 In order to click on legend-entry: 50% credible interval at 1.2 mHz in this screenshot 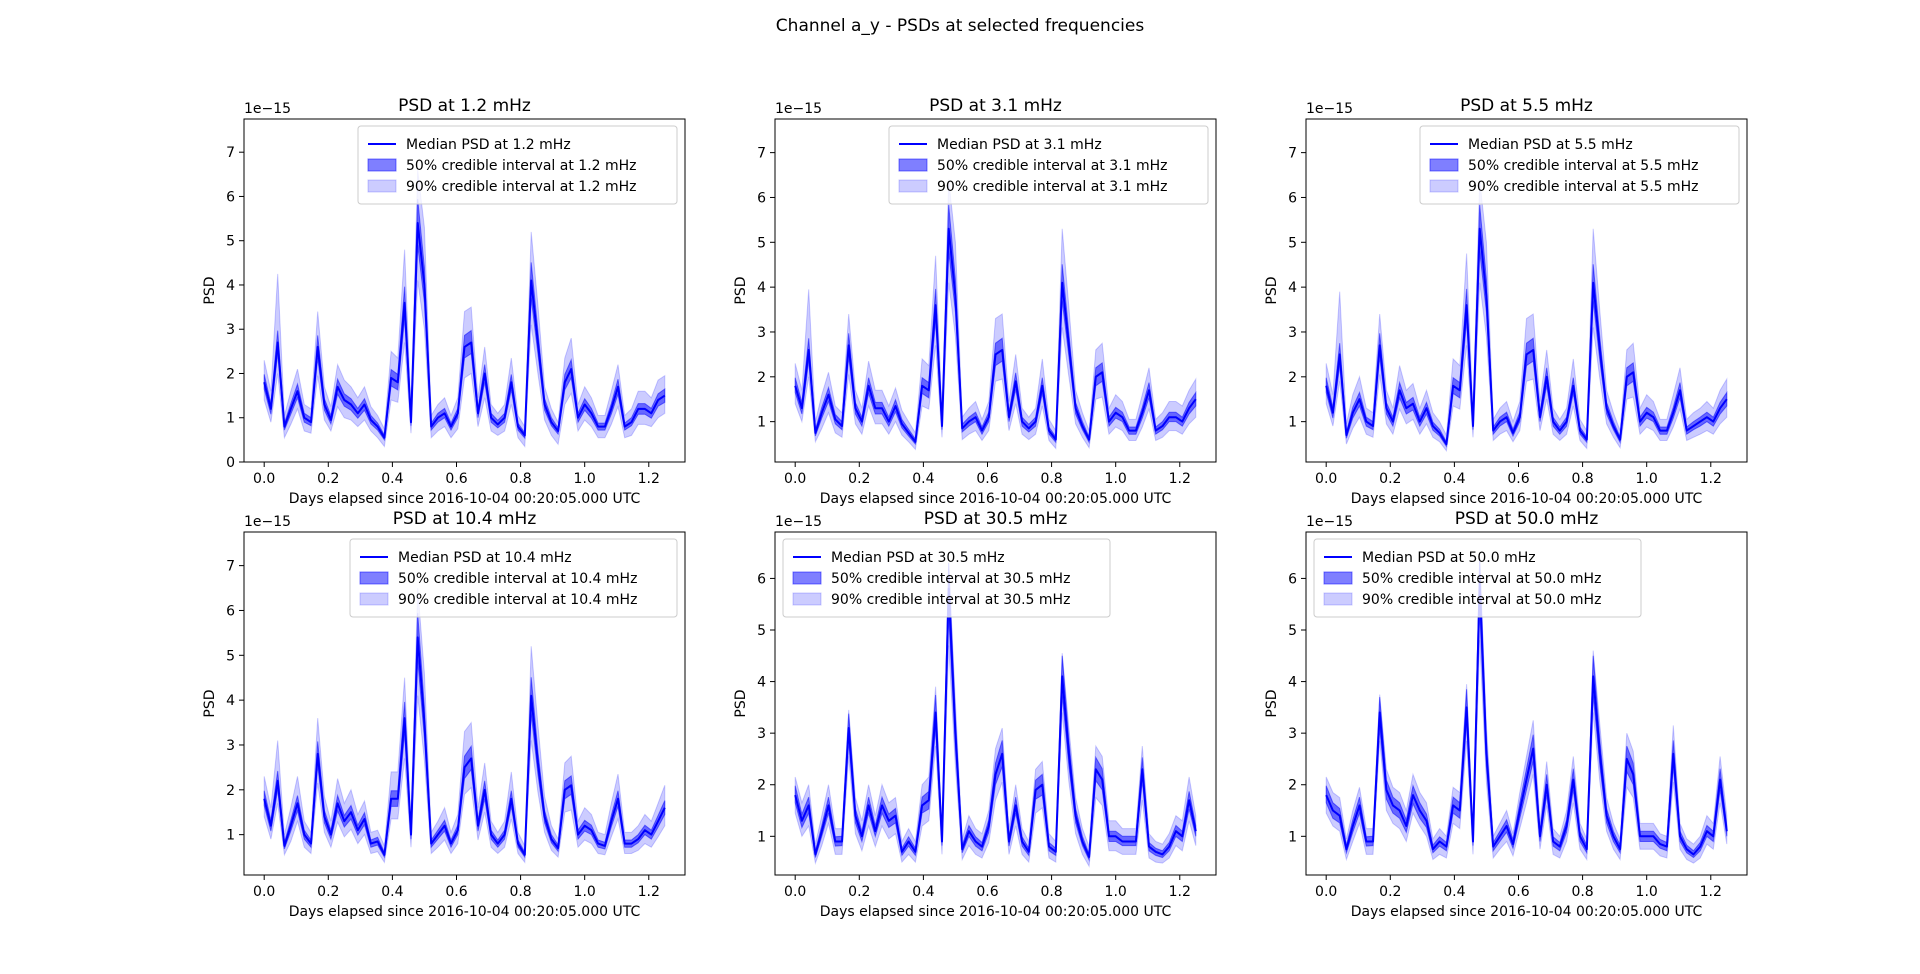, I will do `click(521, 166)`.